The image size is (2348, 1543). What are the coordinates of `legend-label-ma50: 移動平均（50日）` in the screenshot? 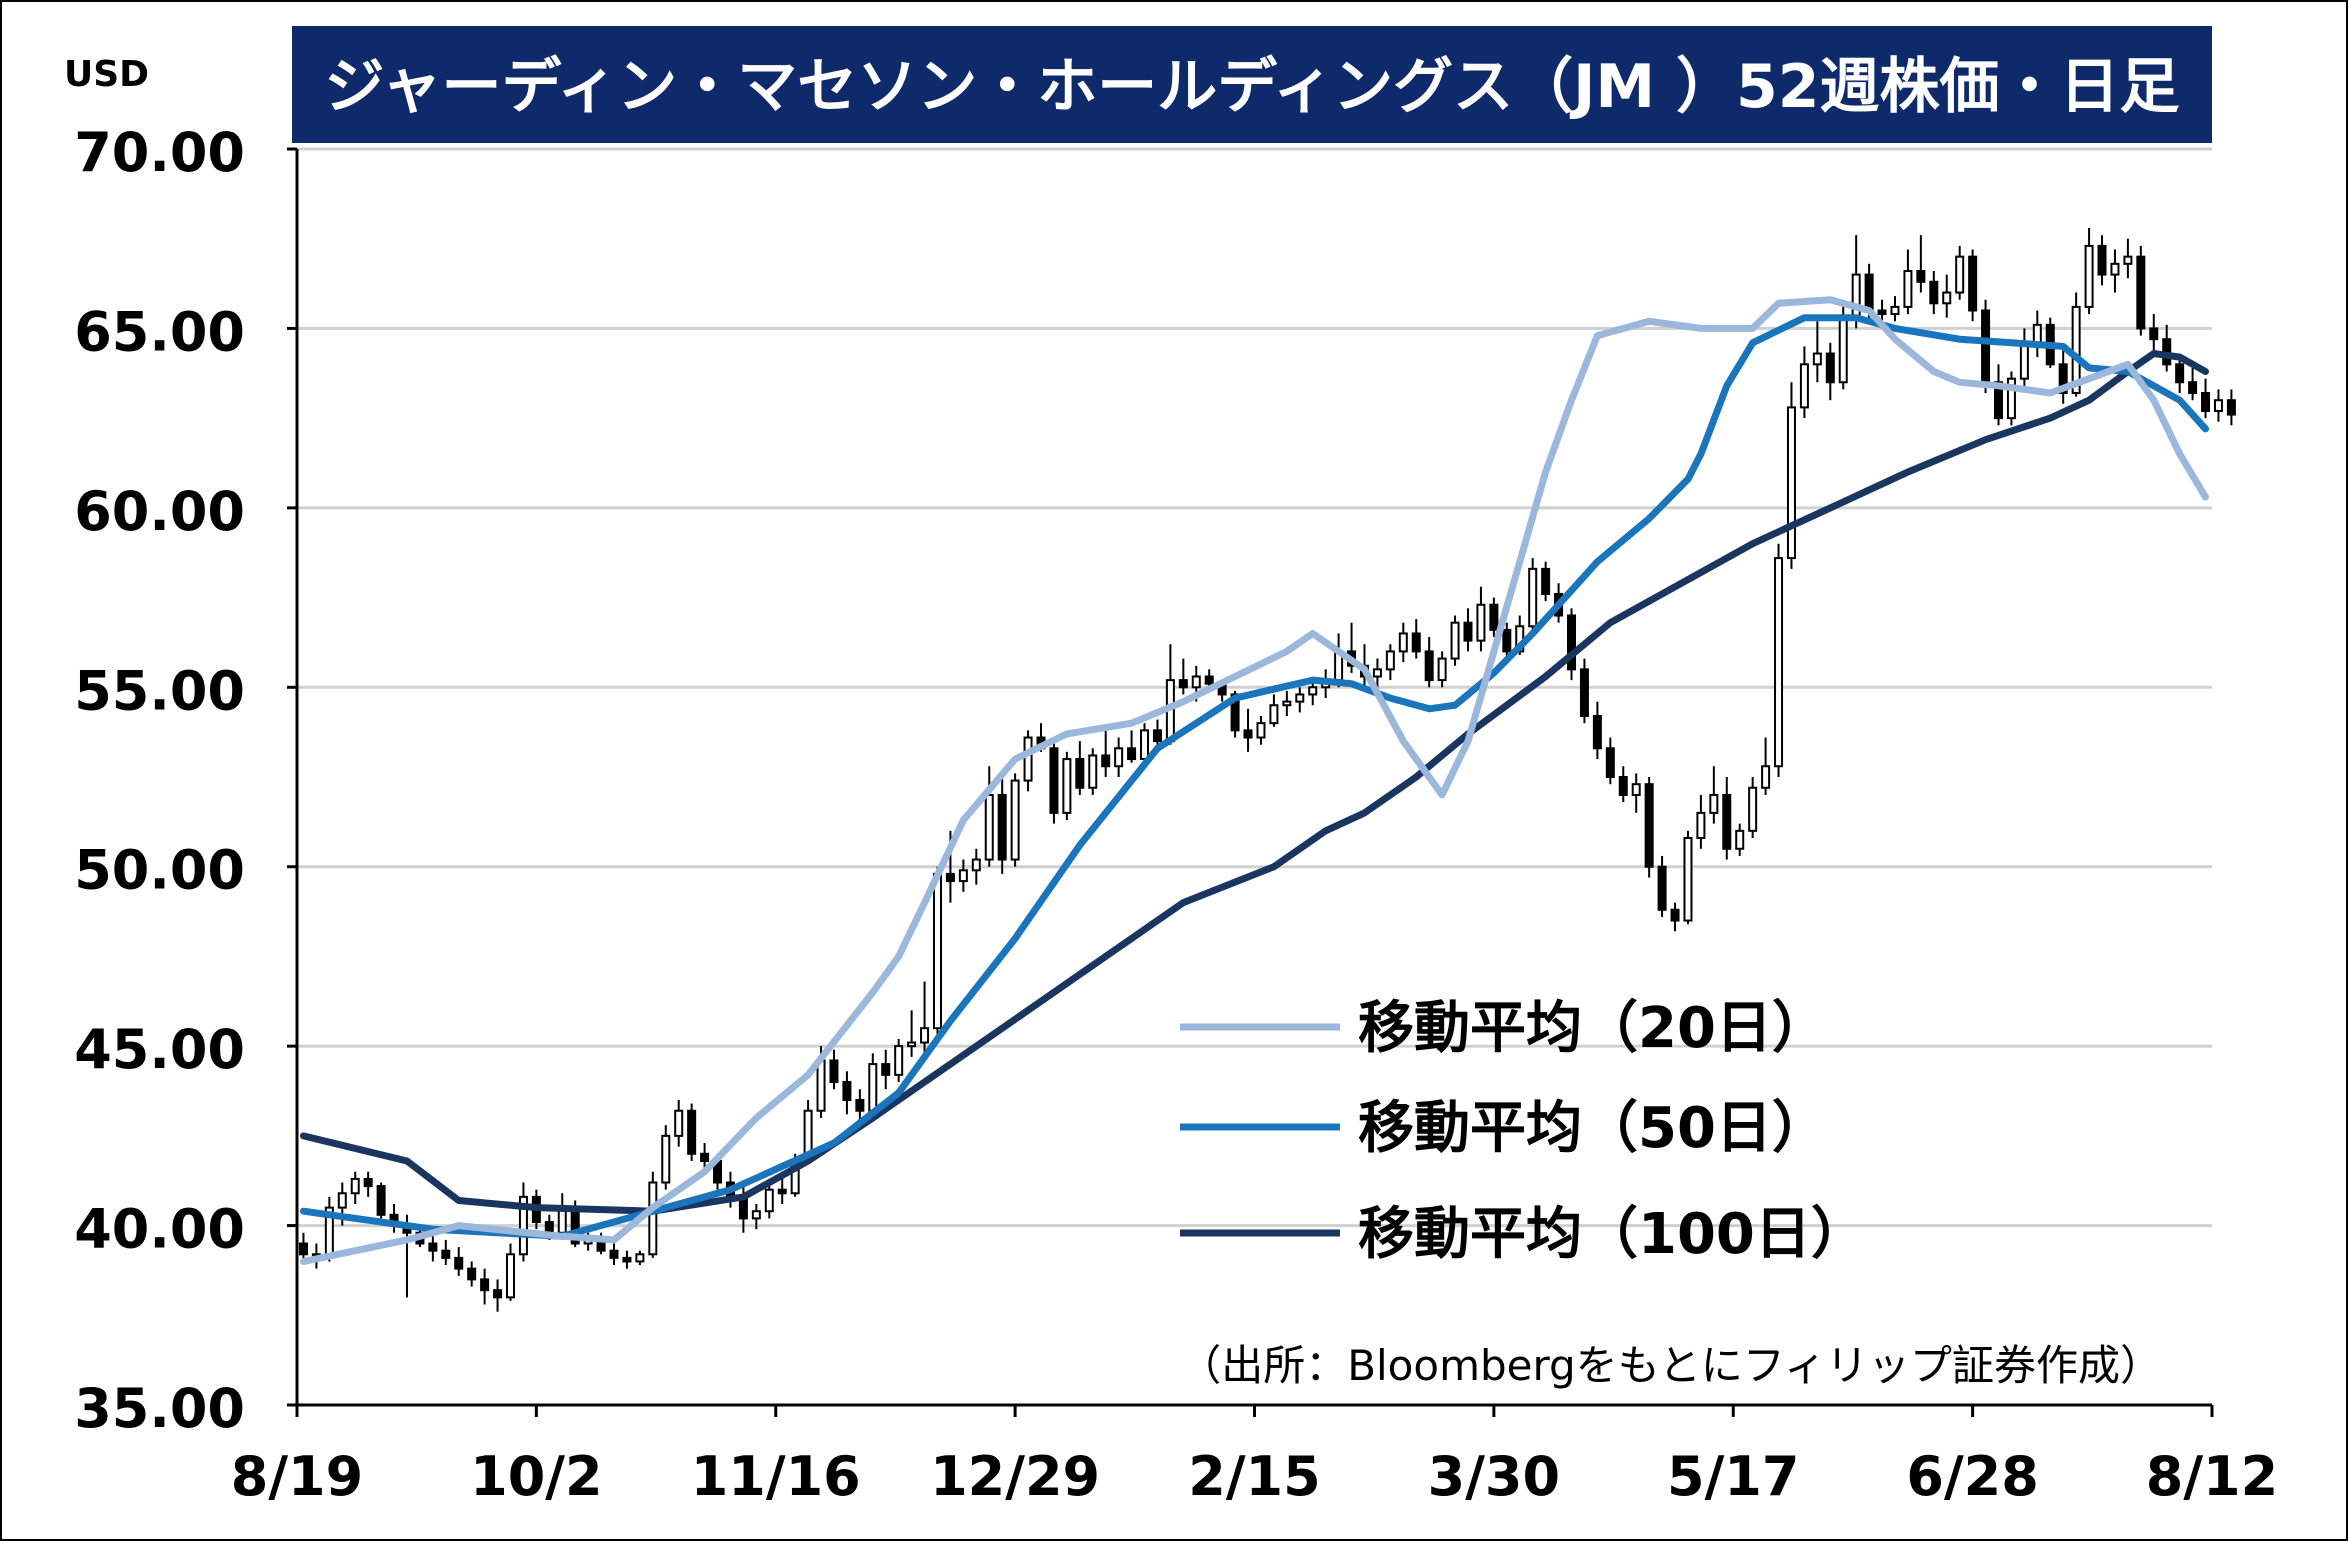 It's located at (1593, 1128).